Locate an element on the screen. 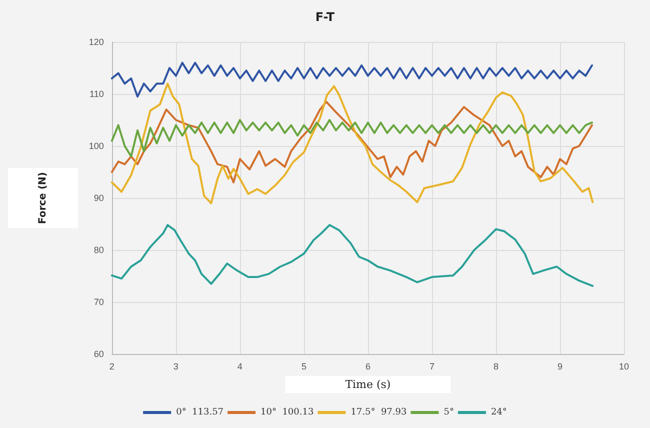  x-tick-label: 8 is located at coordinates (495, 367).